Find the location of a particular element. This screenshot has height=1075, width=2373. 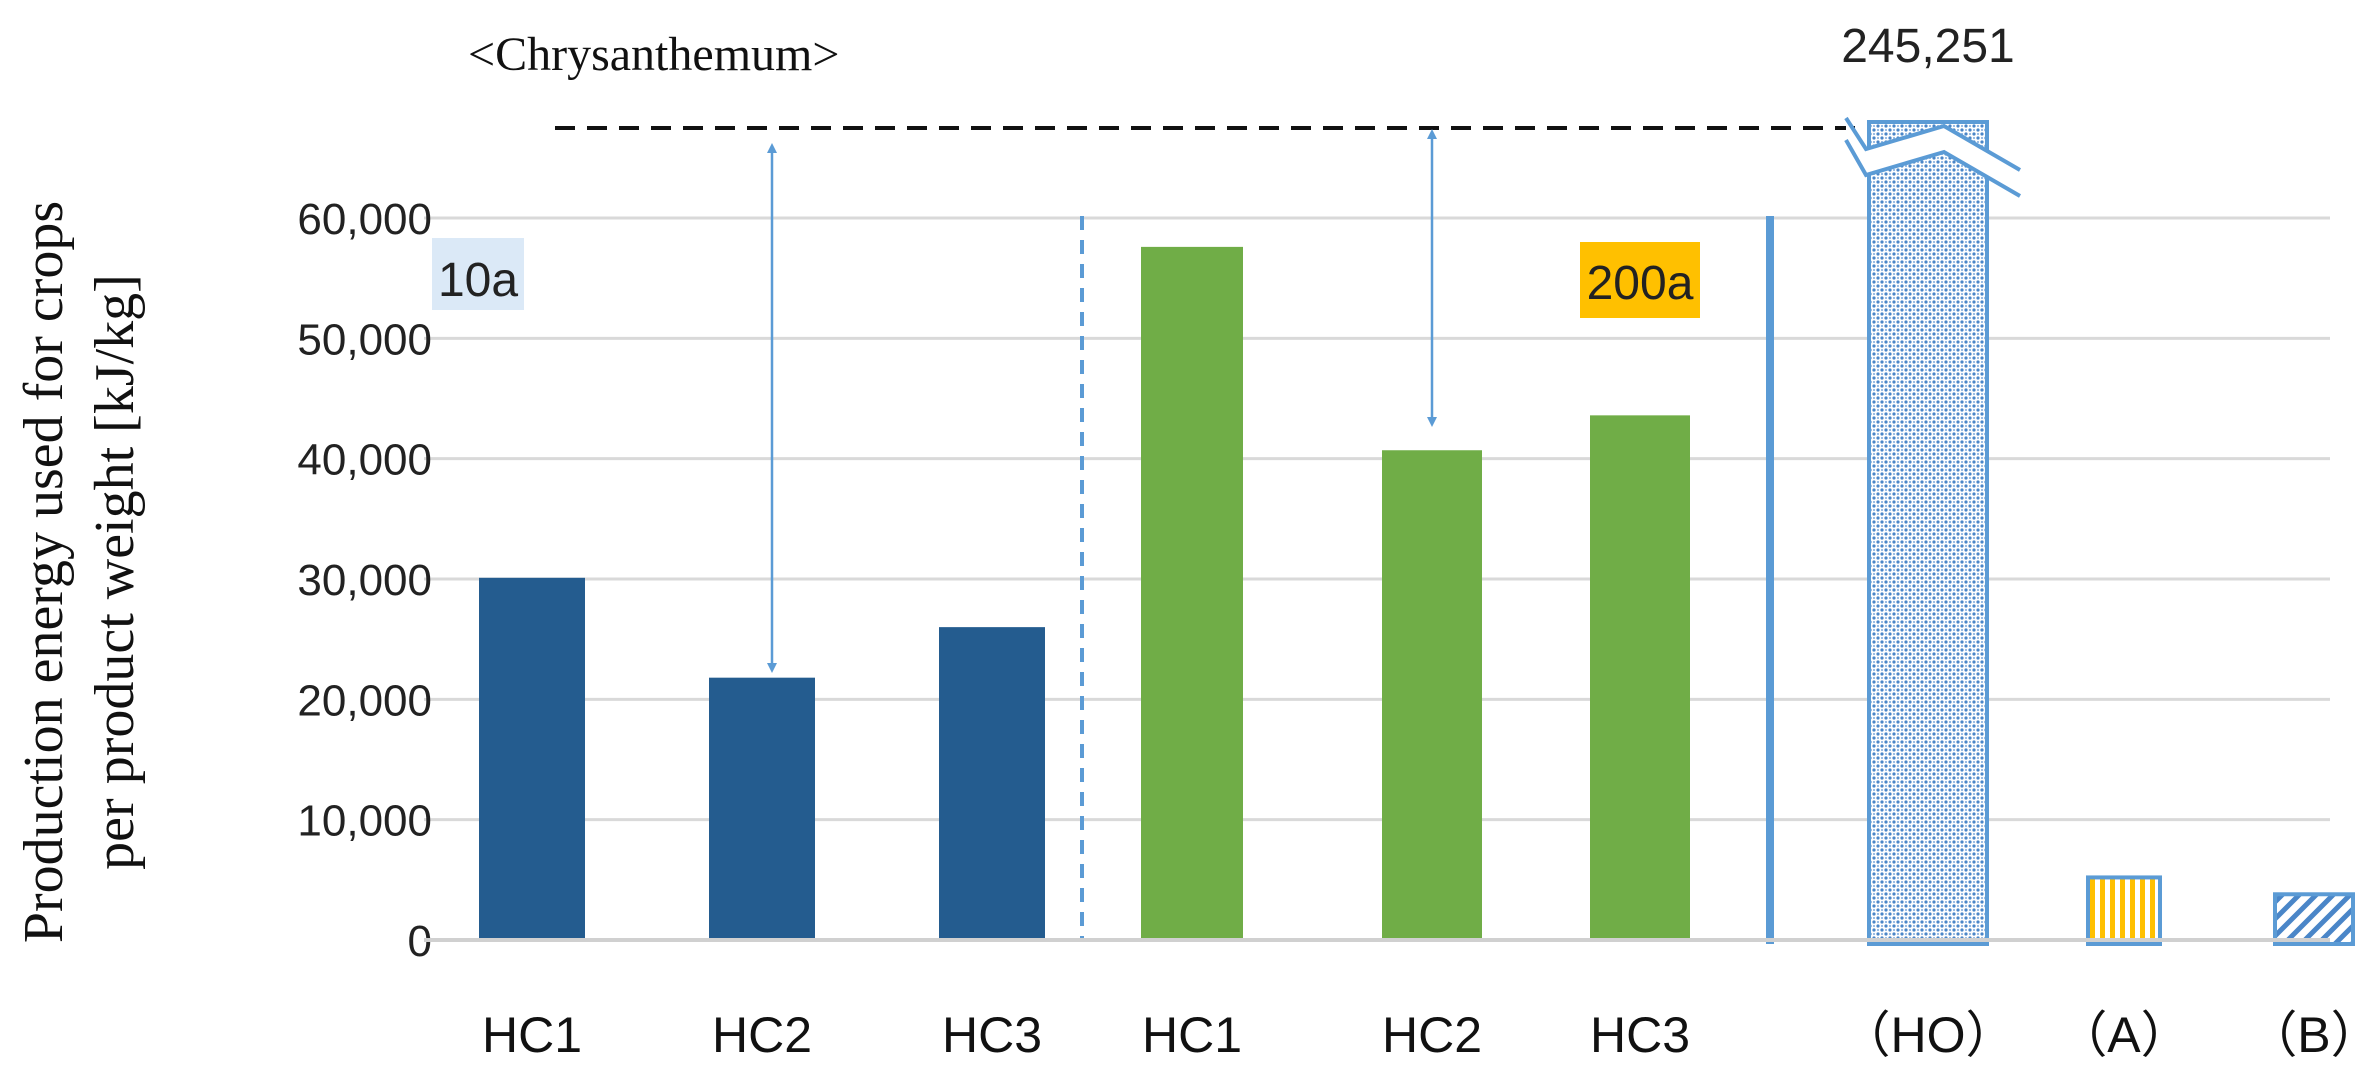

y-axis-label-line-2: per product weight [kJ/kg] is located at coordinates (115, 572).